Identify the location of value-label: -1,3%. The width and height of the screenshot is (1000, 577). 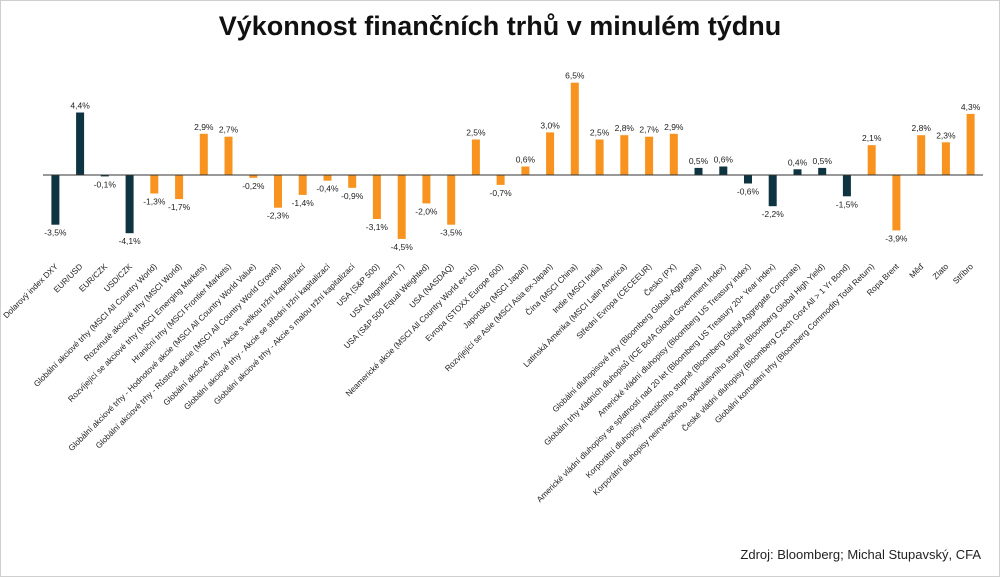
(154, 202).